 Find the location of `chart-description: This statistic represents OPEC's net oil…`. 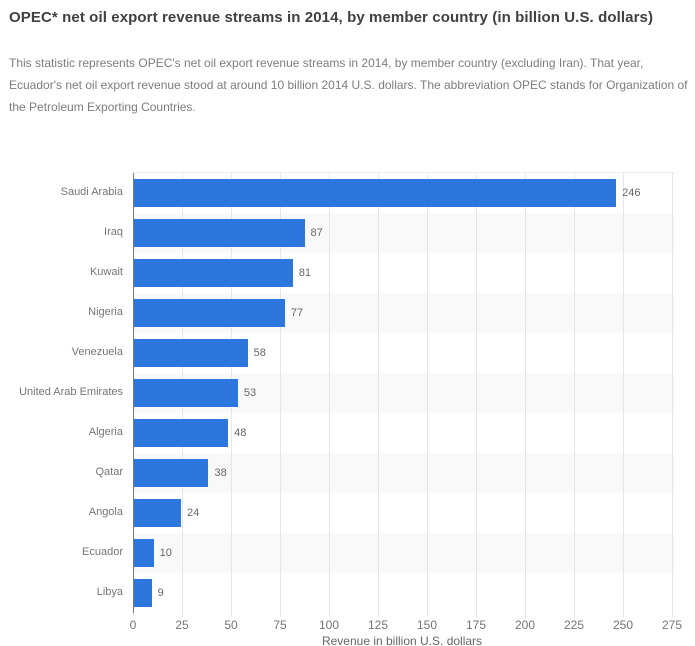

chart-description: This statistic represents OPEC's net oil… is located at coordinates (348, 85).